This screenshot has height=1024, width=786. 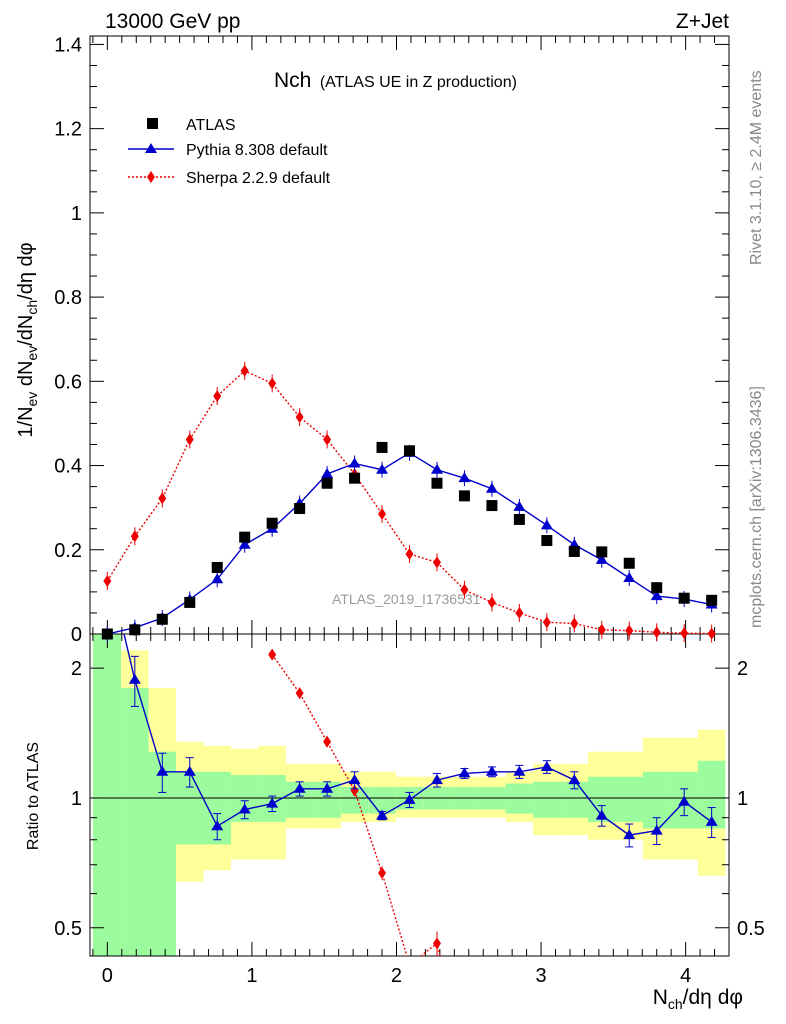 I want to click on main-y-tick-label: 0.8, so click(x=68, y=298).